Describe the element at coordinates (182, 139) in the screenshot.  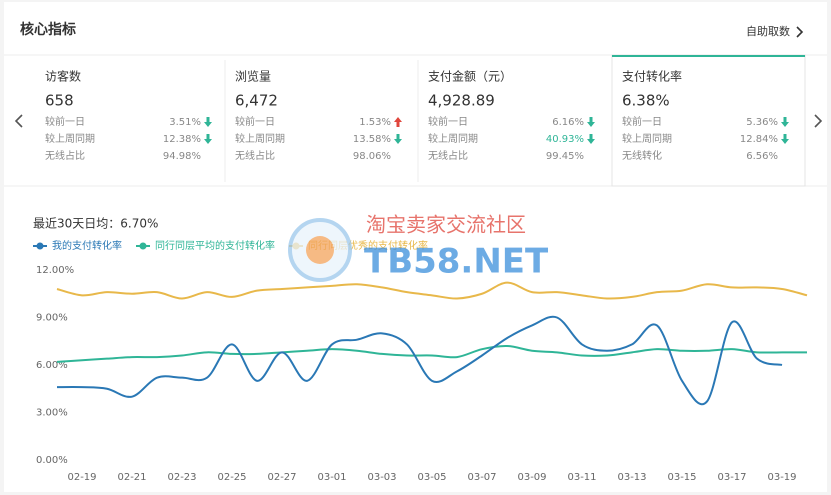
I see `card-row-value: 12.38%` at that location.